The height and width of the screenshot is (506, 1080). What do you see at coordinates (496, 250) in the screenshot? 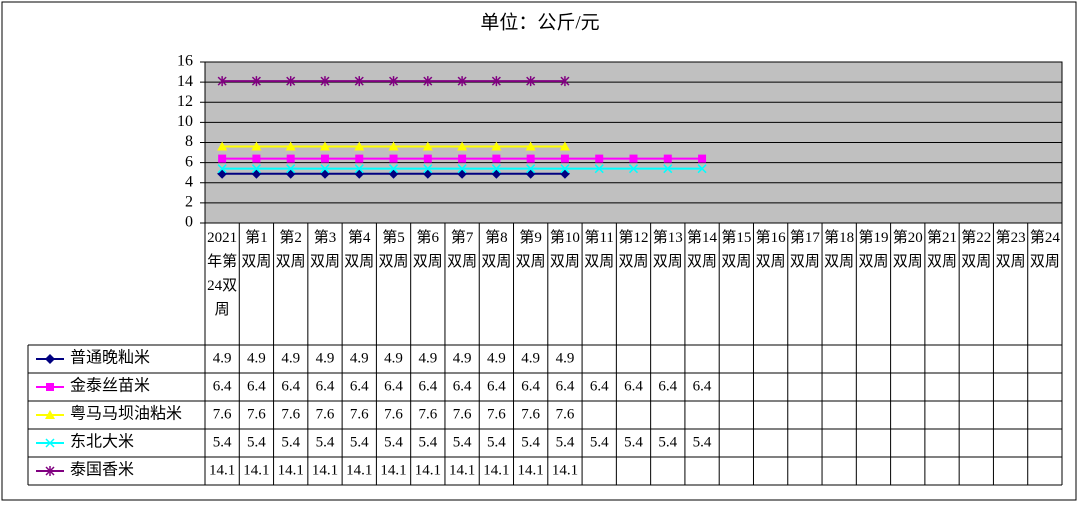
I see `x-tick-label: 第8双周` at bounding box center [496, 250].